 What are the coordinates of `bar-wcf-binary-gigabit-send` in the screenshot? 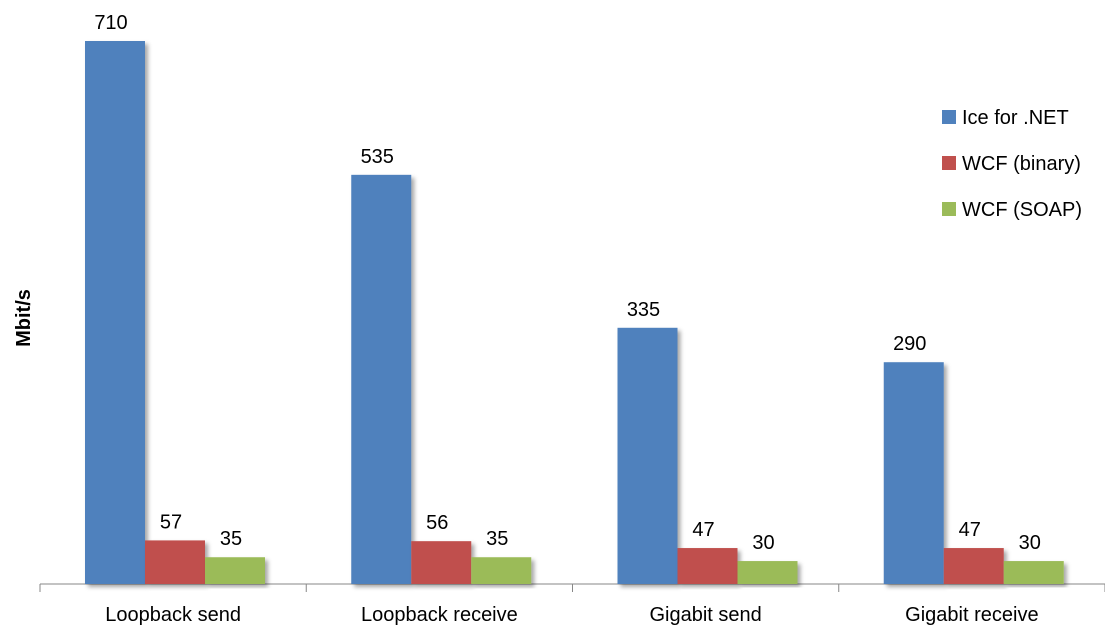 It's located at (707, 566).